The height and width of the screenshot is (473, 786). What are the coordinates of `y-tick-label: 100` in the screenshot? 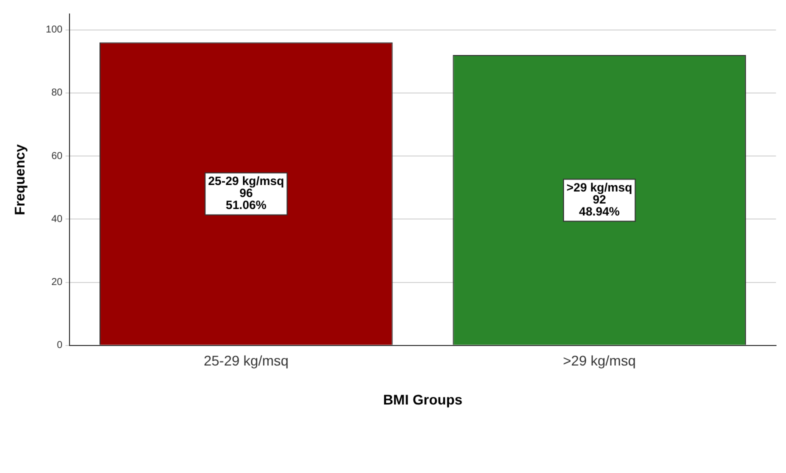 It's located at (54, 30).